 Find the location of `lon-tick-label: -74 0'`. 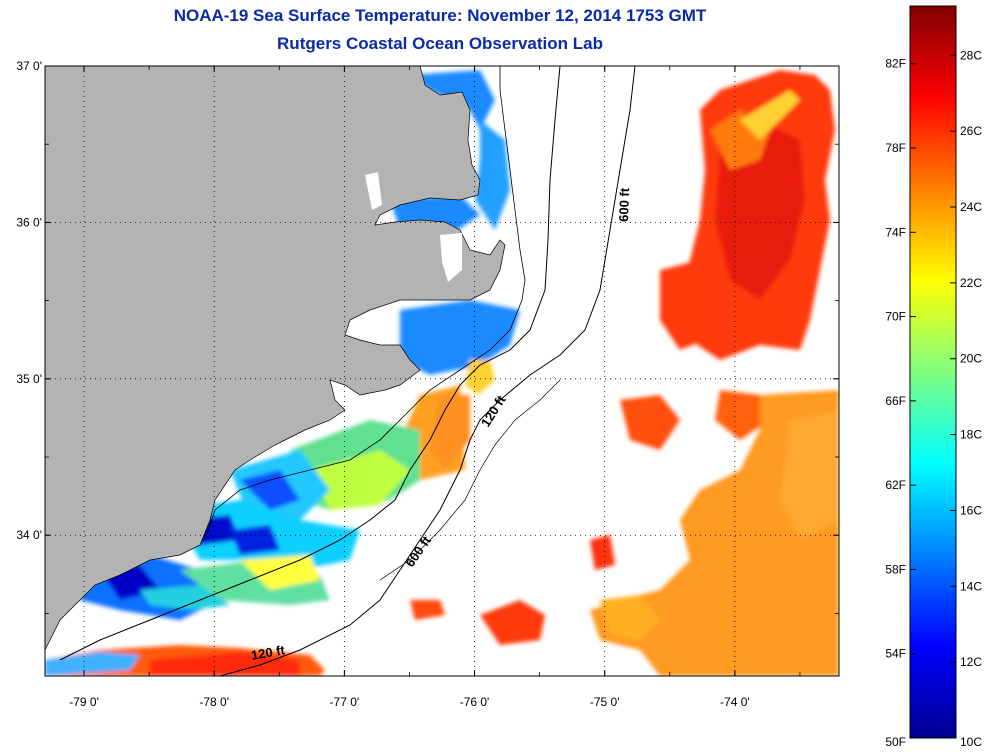

lon-tick-label: -74 0' is located at coordinates (735, 702).